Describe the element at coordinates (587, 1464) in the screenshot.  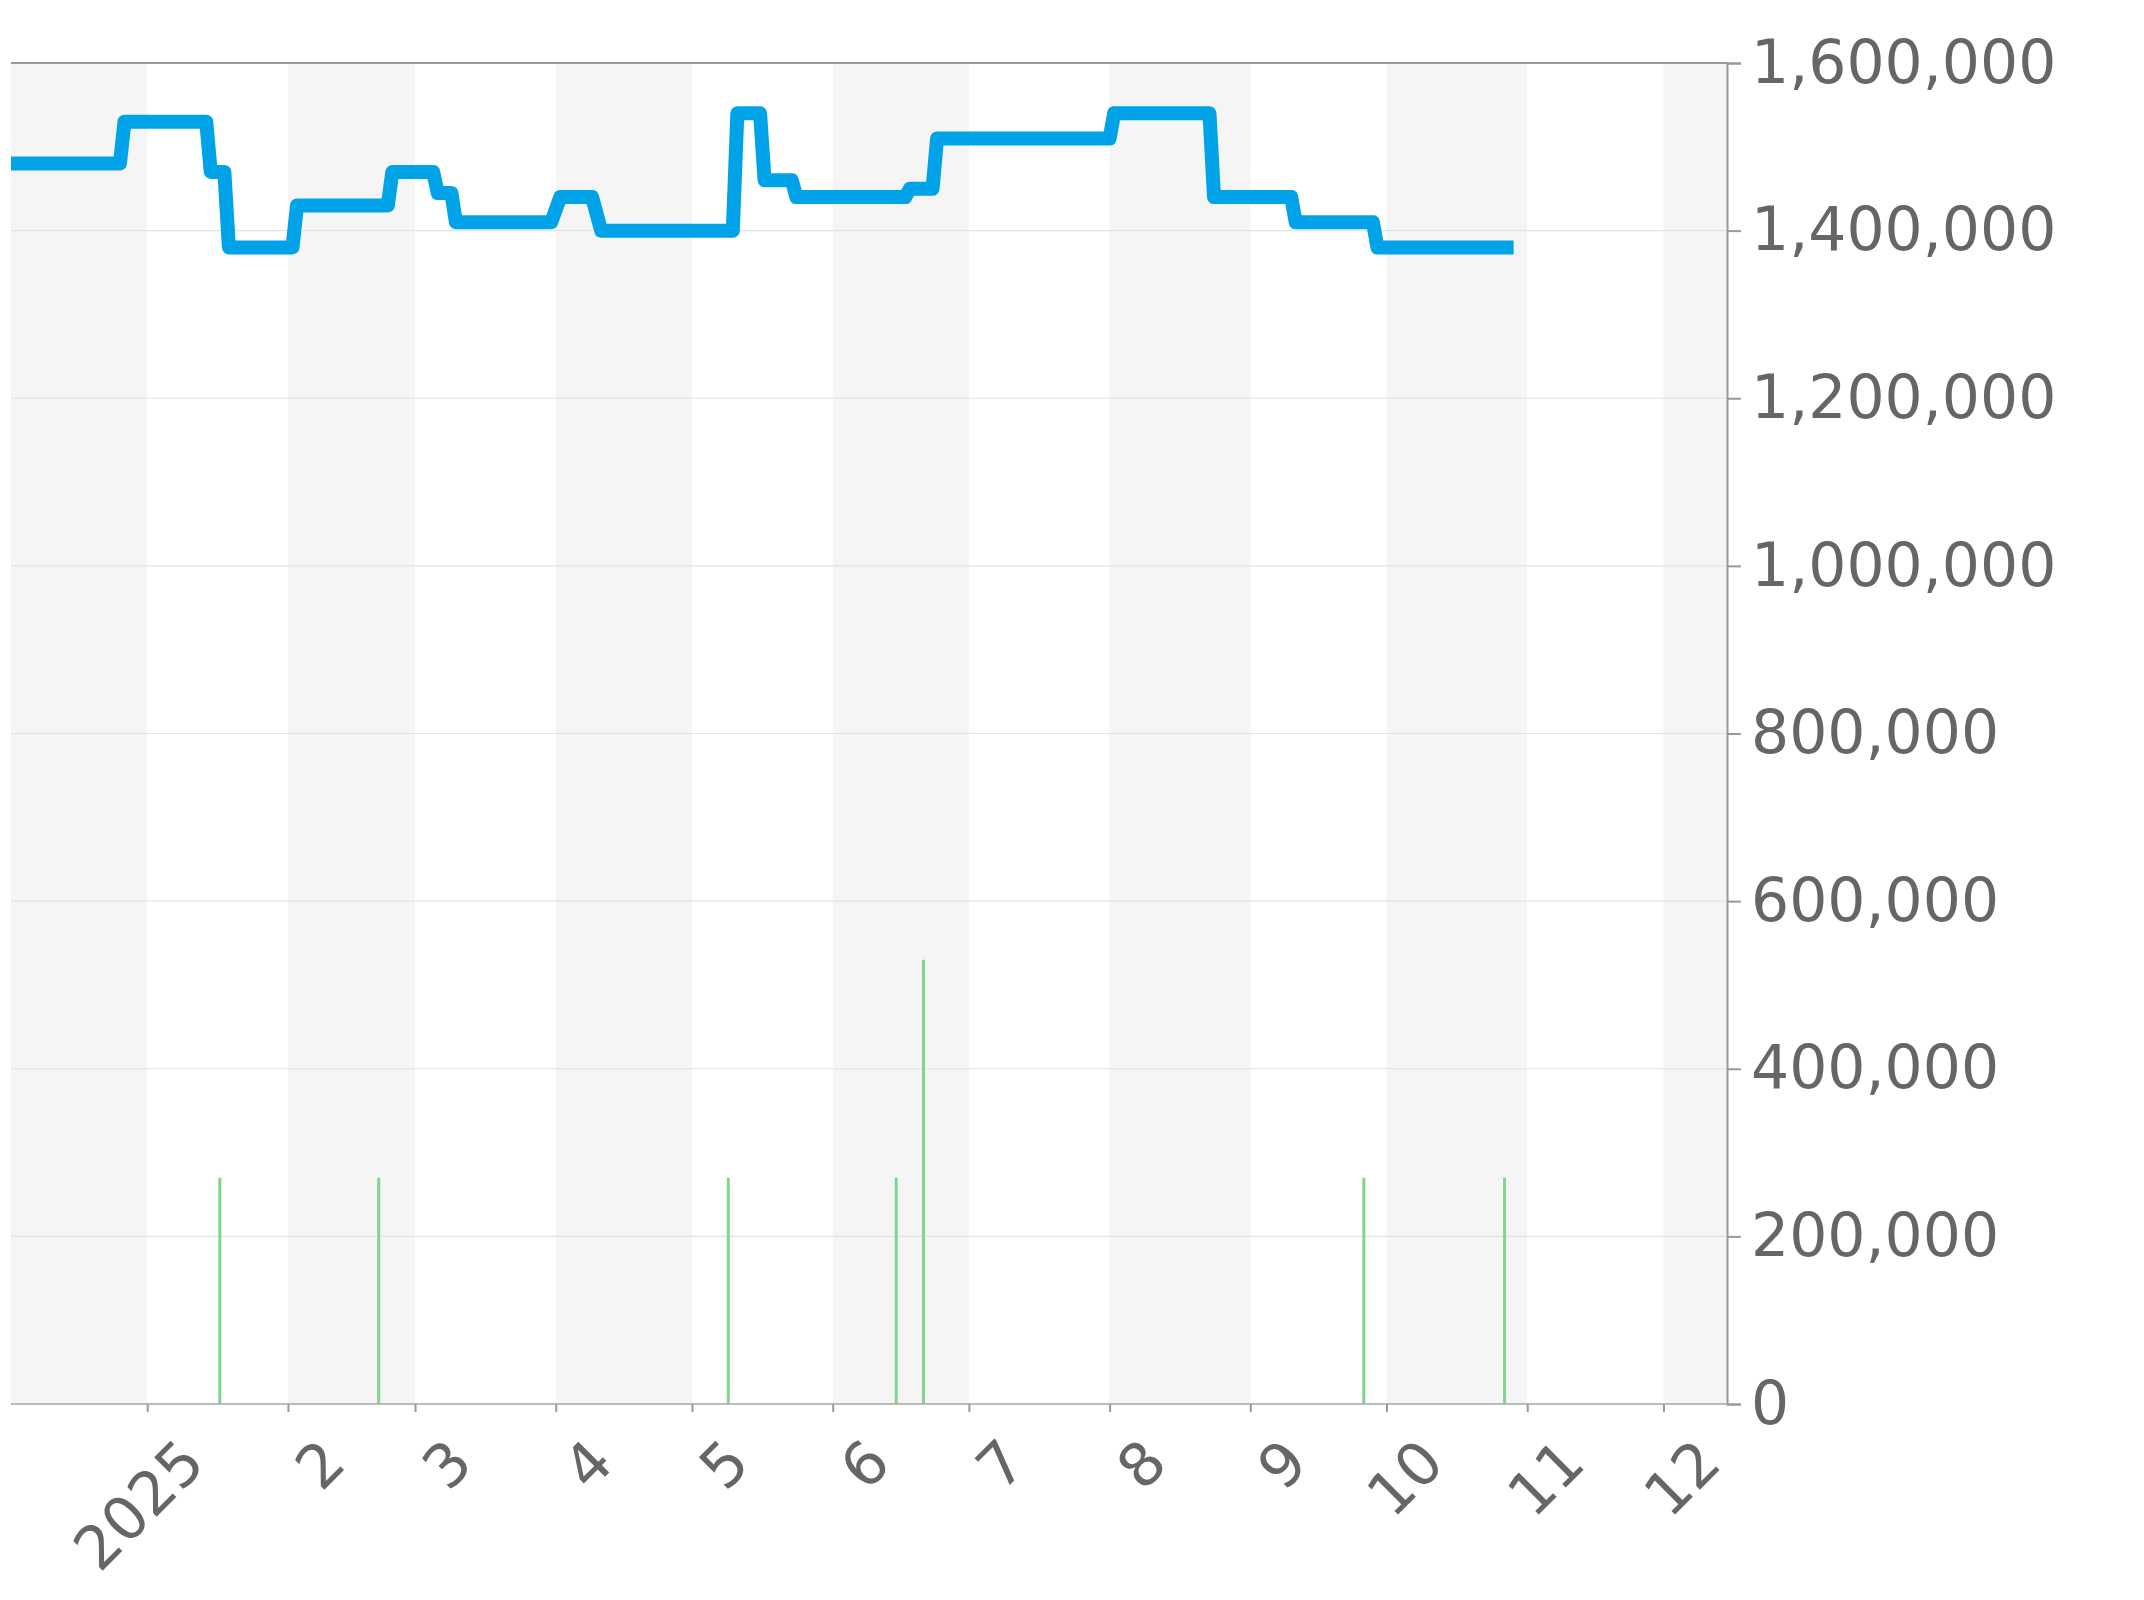
I see `x-tick-label: 4` at that location.